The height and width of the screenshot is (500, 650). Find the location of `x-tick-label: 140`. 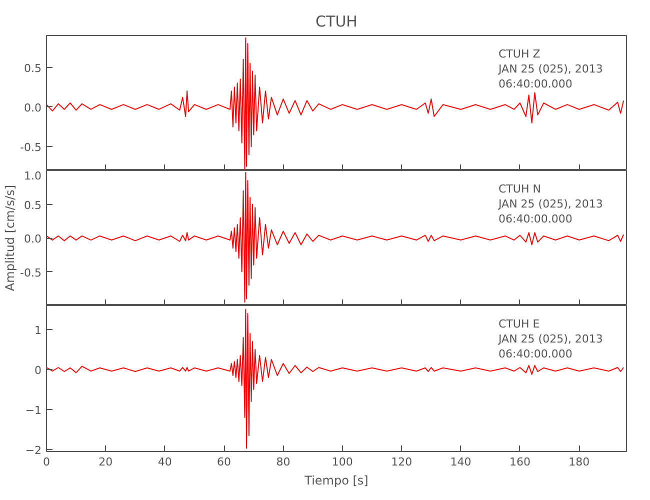

x-tick-label: 140 is located at coordinates (461, 462).